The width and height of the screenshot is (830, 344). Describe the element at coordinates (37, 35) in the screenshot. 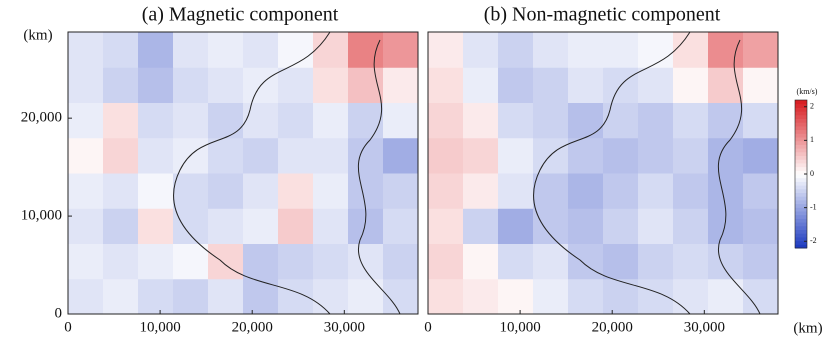

I see `y-axis-label: (km)` at that location.